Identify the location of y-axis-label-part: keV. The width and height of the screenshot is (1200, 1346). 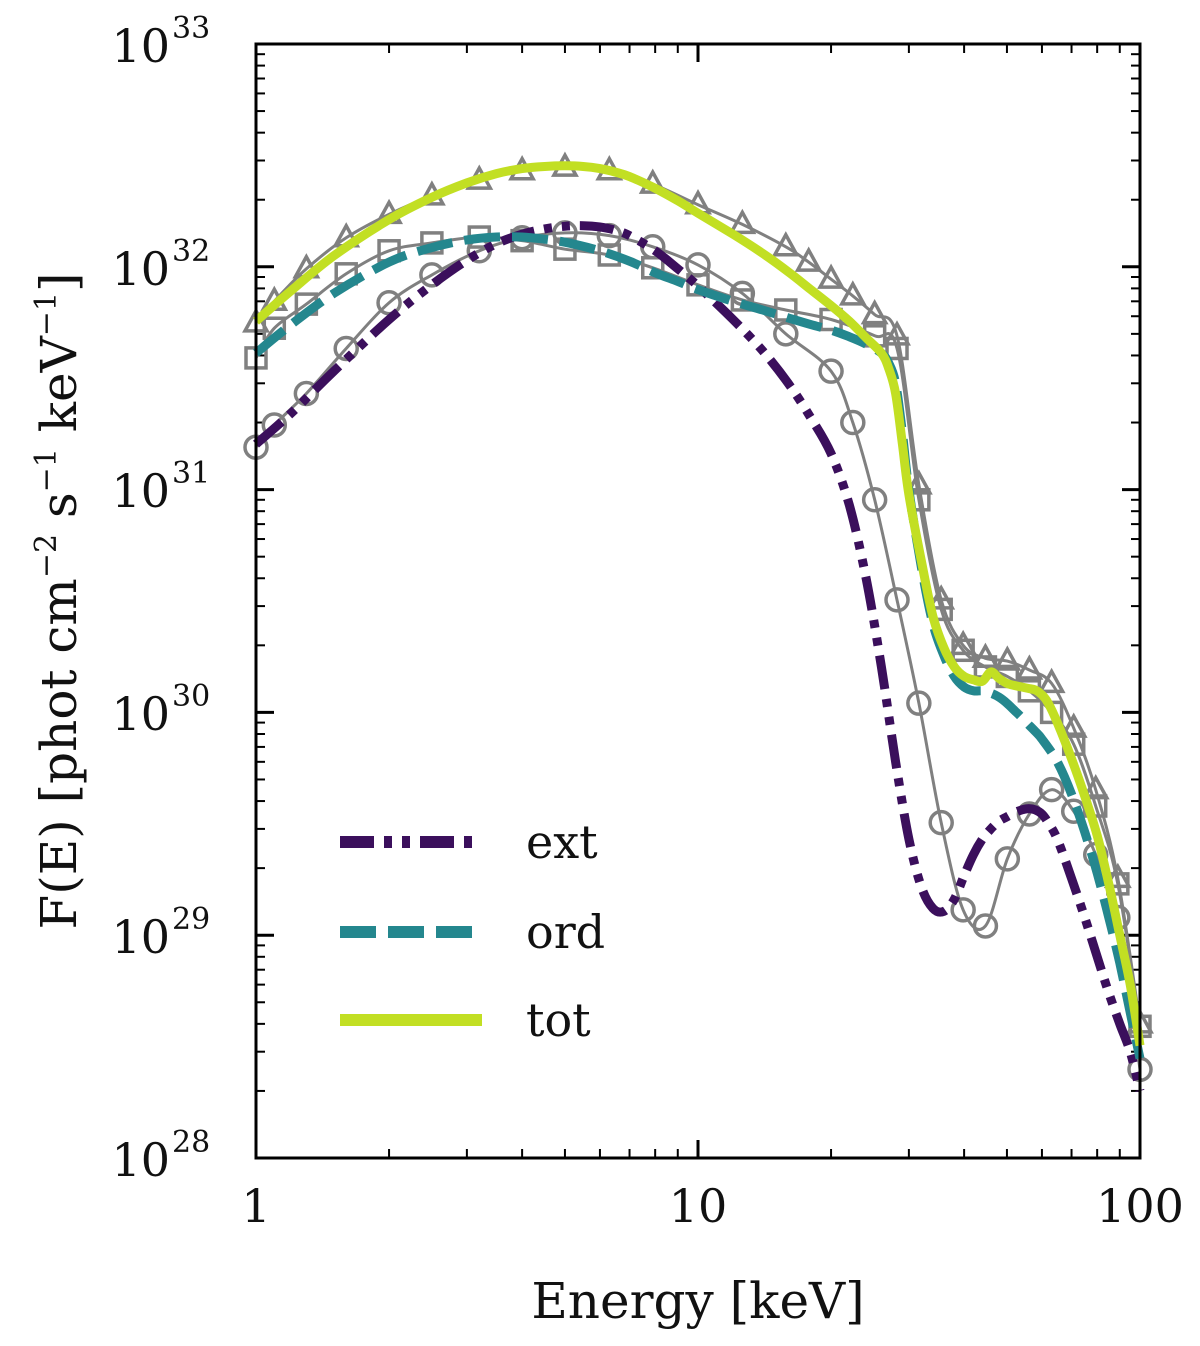
(59, 391).